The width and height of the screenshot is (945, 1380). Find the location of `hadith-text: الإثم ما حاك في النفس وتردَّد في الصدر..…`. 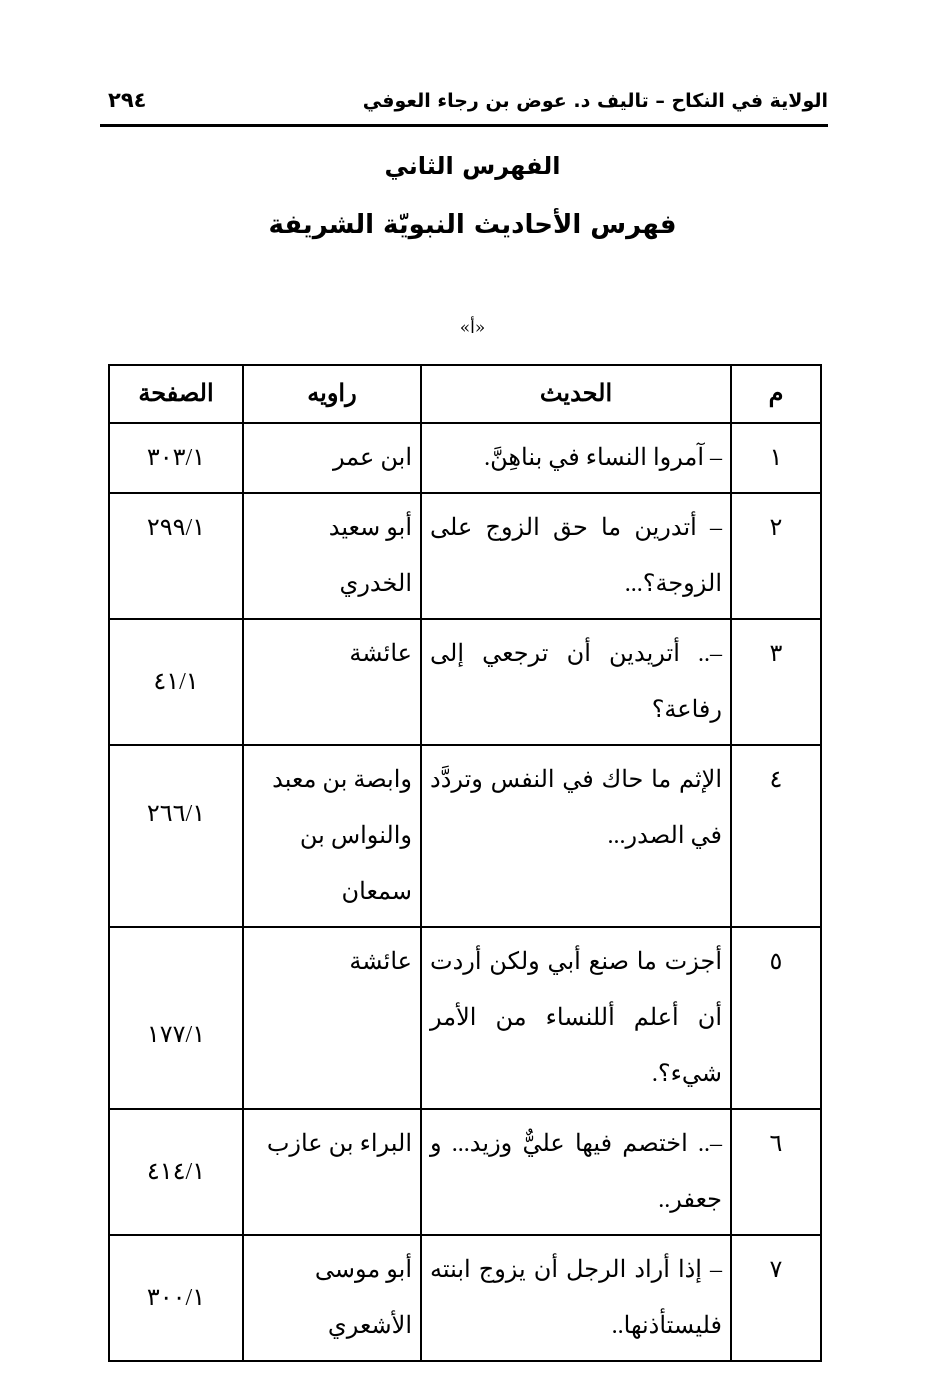

hadith-text: الإثم ما حاك في النفس وتردَّد في الصدر..… is located at coordinates (576, 836).